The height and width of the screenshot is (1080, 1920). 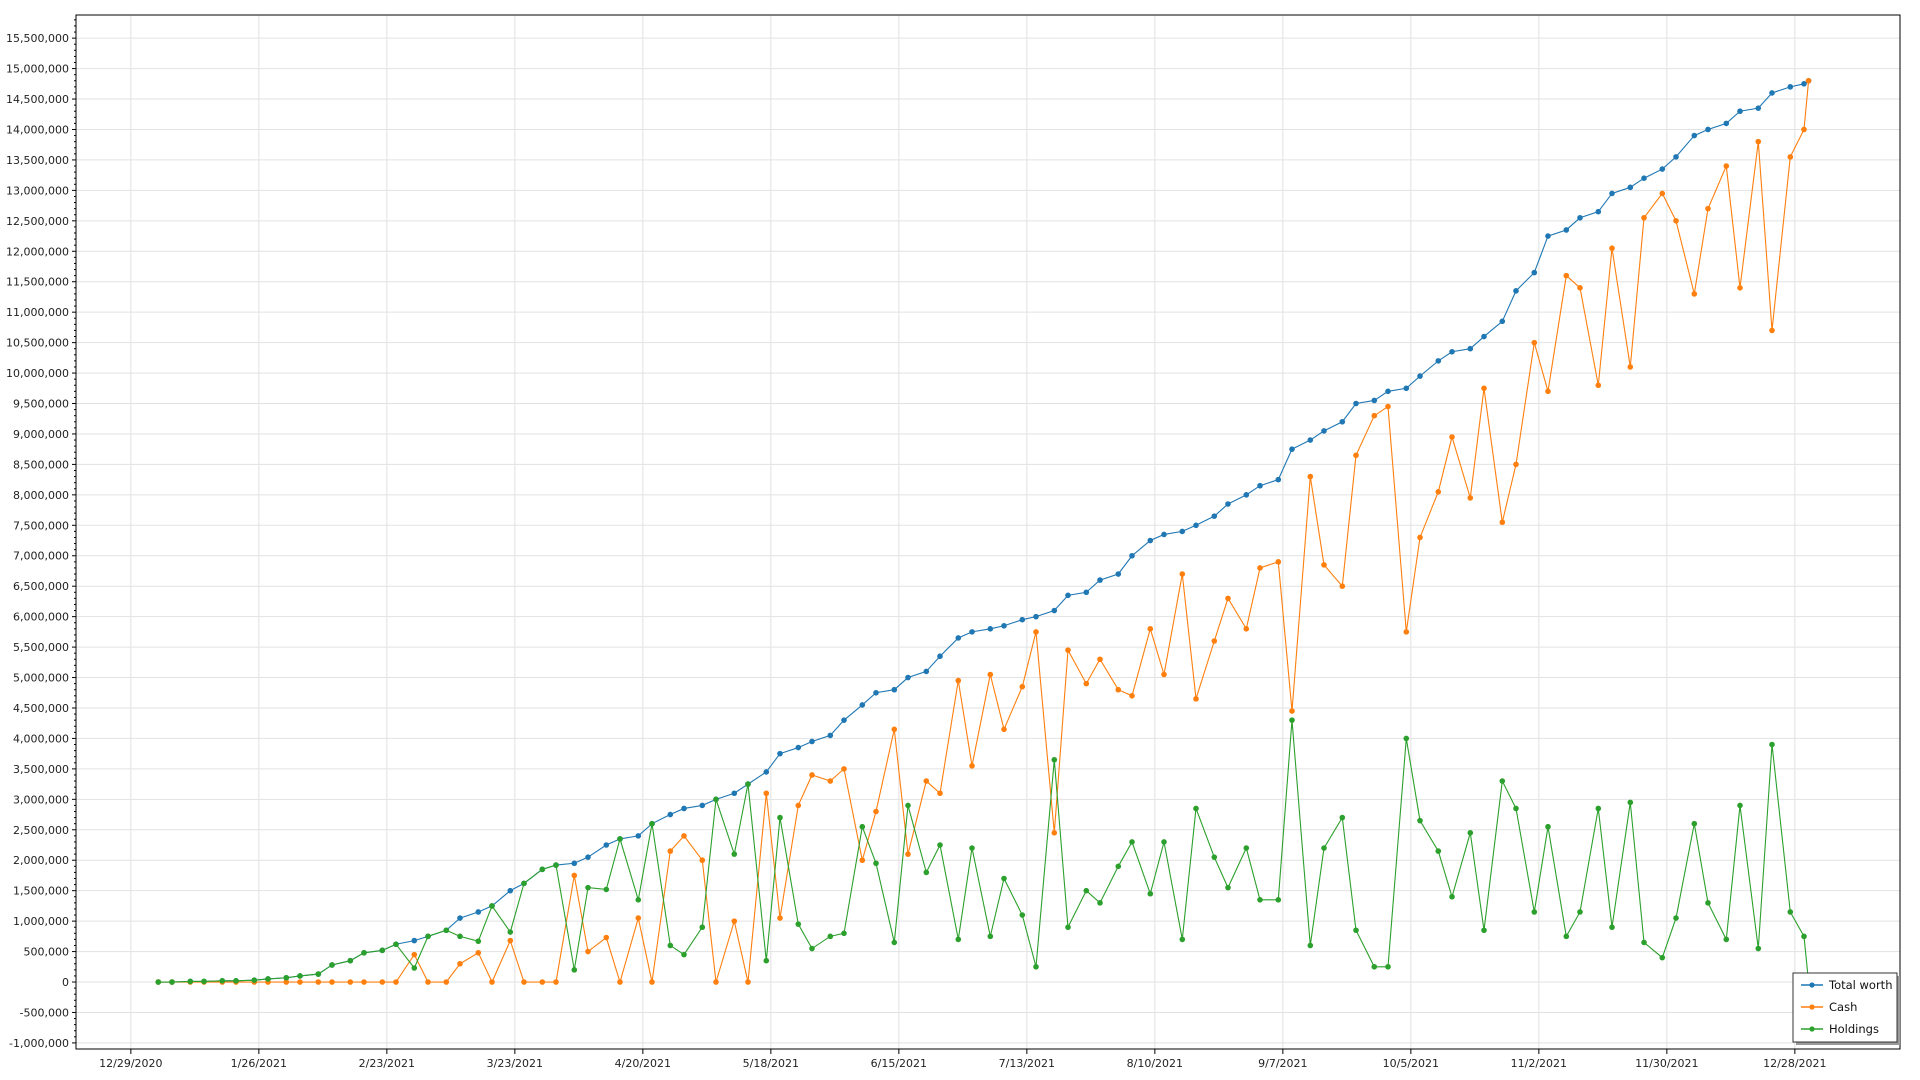 I want to click on x-tick-label: 12/29/2020, so click(x=130, y=1063).